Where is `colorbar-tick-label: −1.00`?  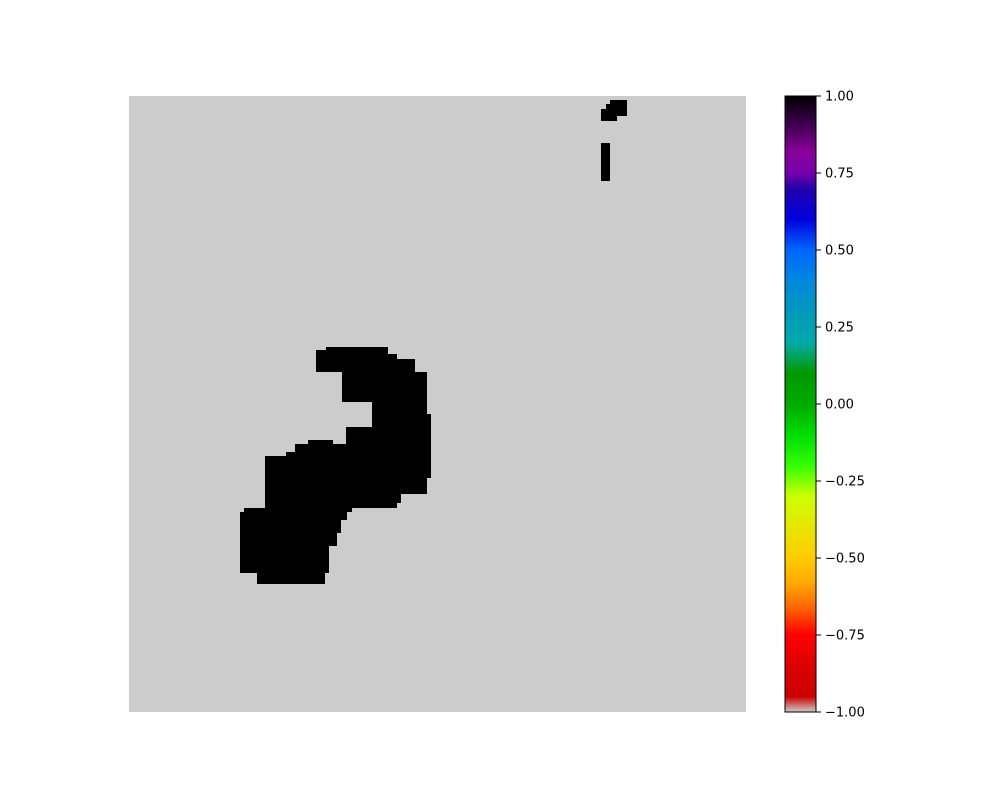 colorbar-tick-label: −1.00 is located at coordinates (845, 713).